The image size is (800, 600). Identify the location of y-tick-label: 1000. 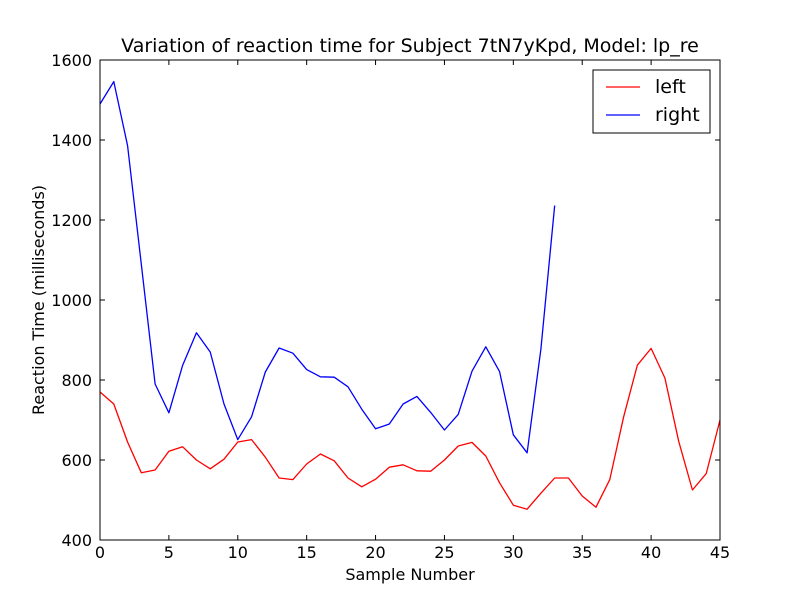
(71, 300).